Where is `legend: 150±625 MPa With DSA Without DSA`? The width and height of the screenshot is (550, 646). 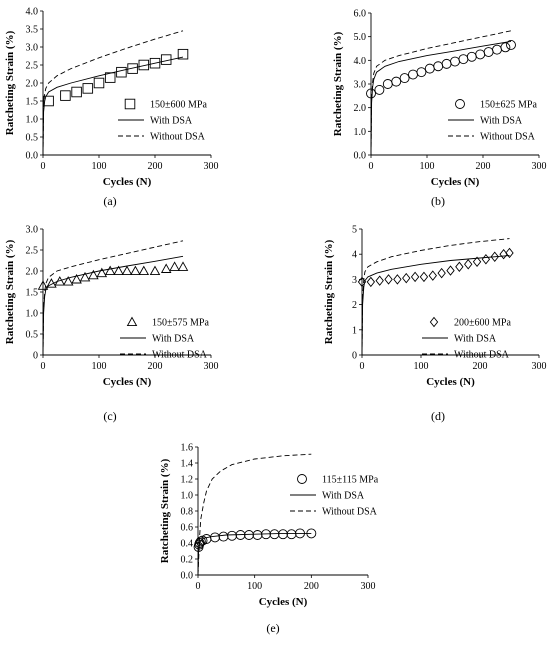 legend: 150±625 MPa With DSA Without DSA is located at coordinates (492, 121).